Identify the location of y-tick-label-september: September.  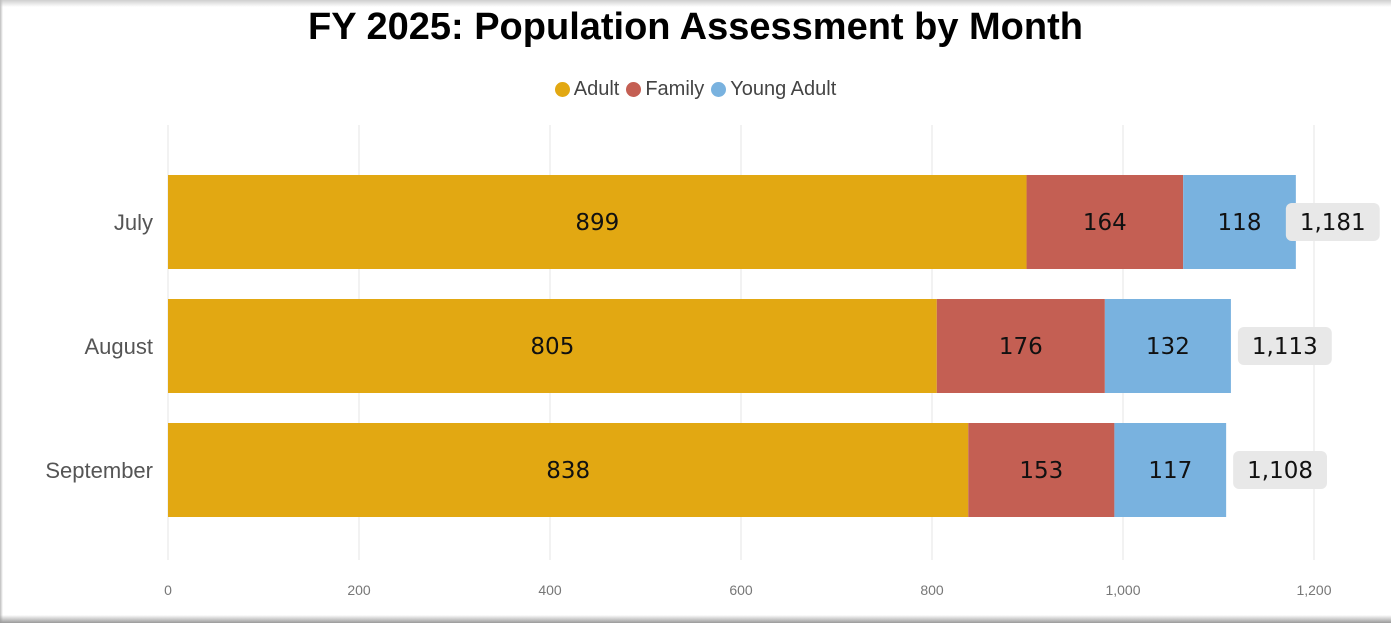
(99, 470).